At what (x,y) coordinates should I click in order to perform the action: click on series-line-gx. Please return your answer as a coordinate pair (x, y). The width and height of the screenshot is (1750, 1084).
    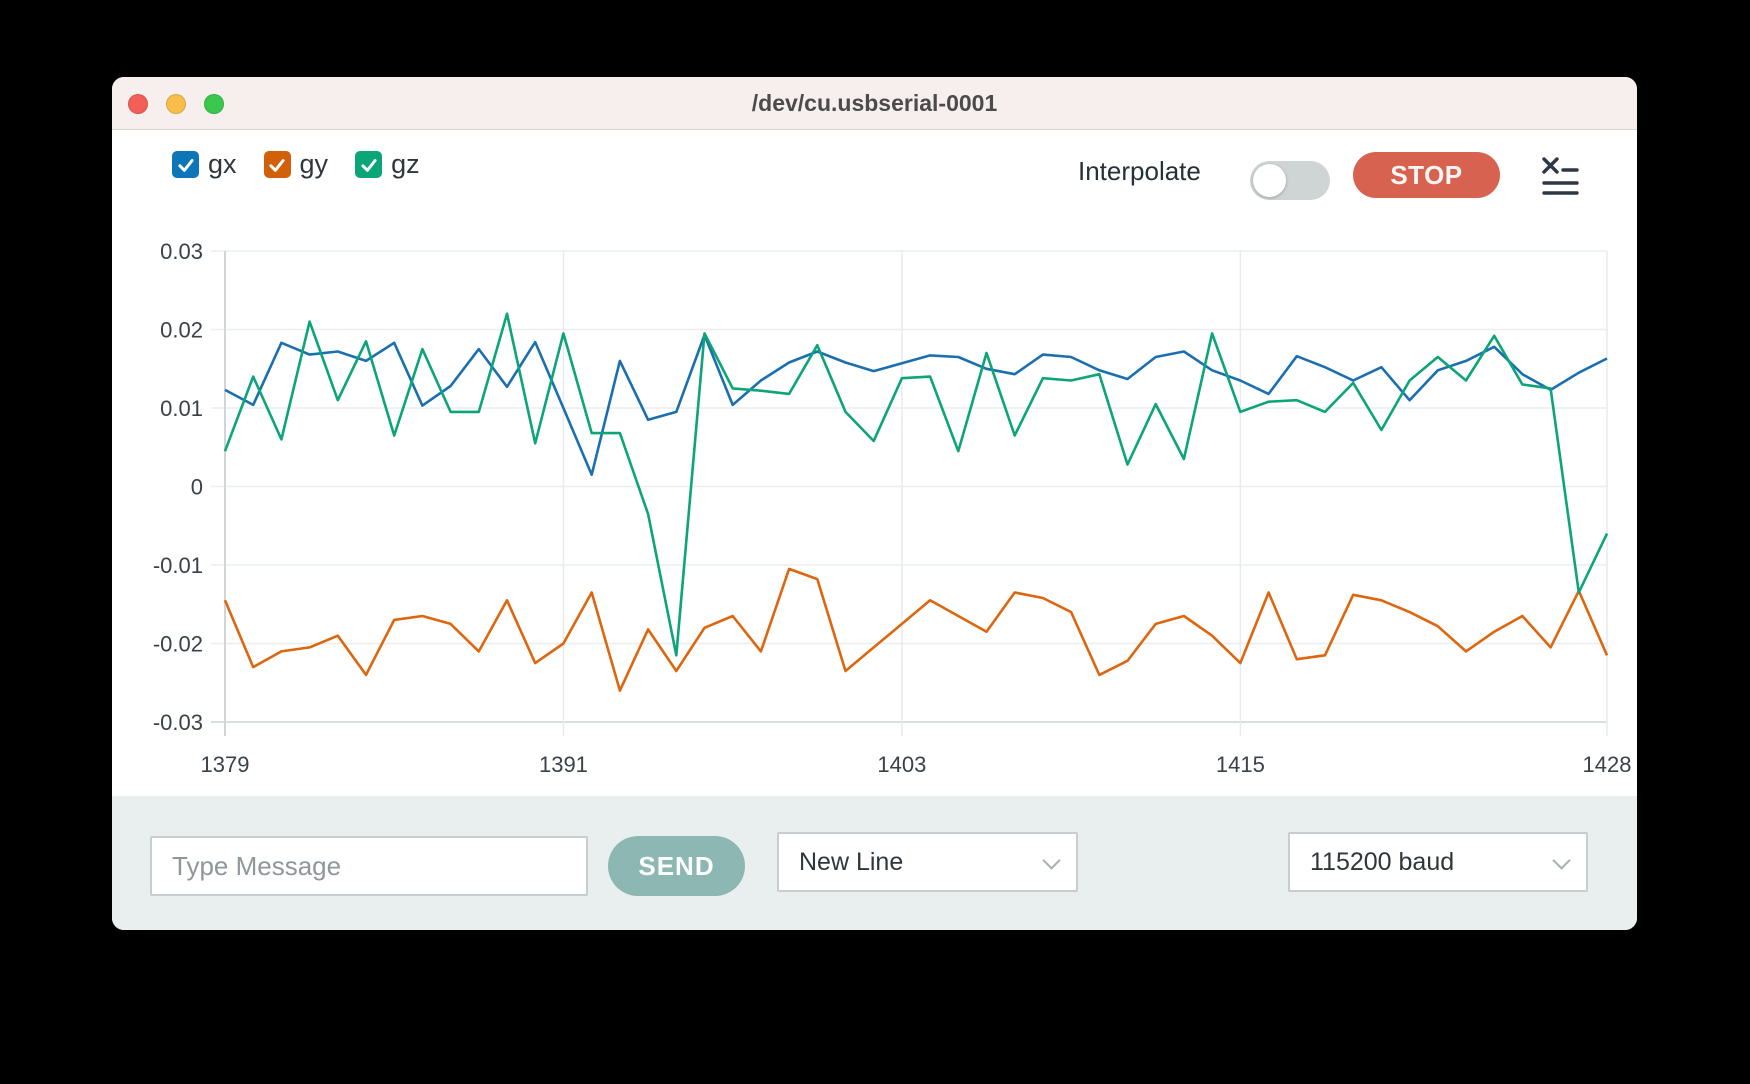
    Looking at the image, I should click on (916, 404).